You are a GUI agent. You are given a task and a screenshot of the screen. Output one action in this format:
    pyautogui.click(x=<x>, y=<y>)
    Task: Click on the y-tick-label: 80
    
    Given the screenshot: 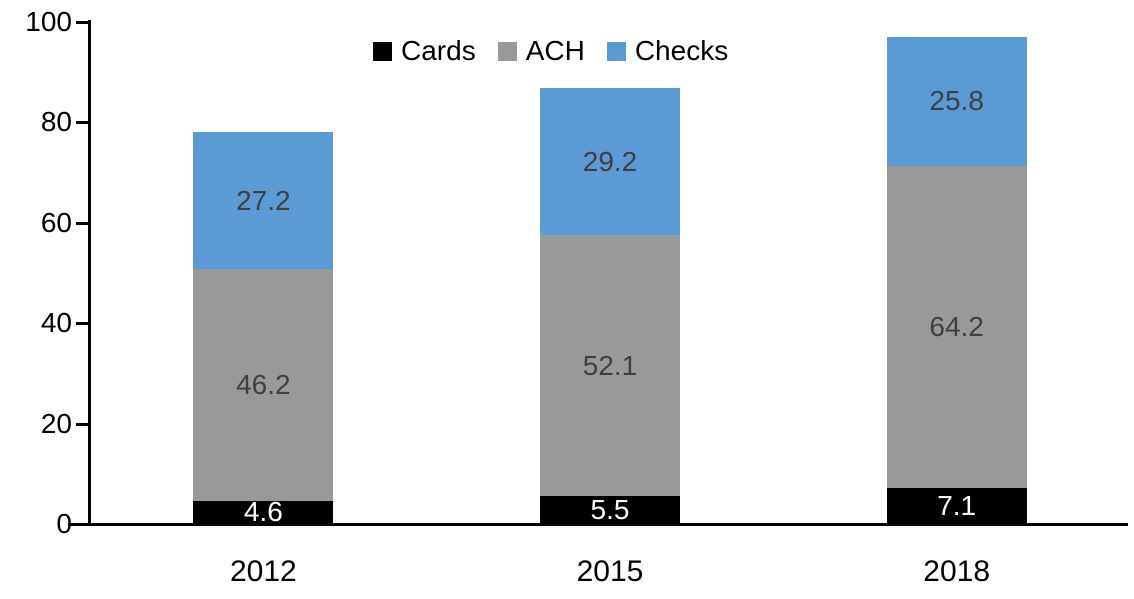 What is the action you would take?
    pyautogui.click(x=56, y=122)
    